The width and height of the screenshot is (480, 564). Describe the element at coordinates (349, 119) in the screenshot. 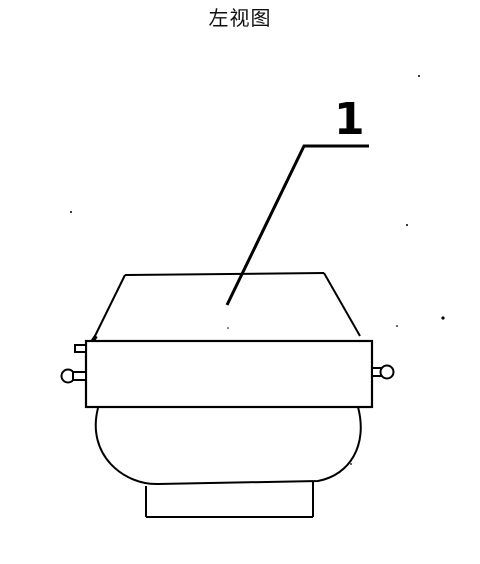

I see `callout-number: 1` at that location.